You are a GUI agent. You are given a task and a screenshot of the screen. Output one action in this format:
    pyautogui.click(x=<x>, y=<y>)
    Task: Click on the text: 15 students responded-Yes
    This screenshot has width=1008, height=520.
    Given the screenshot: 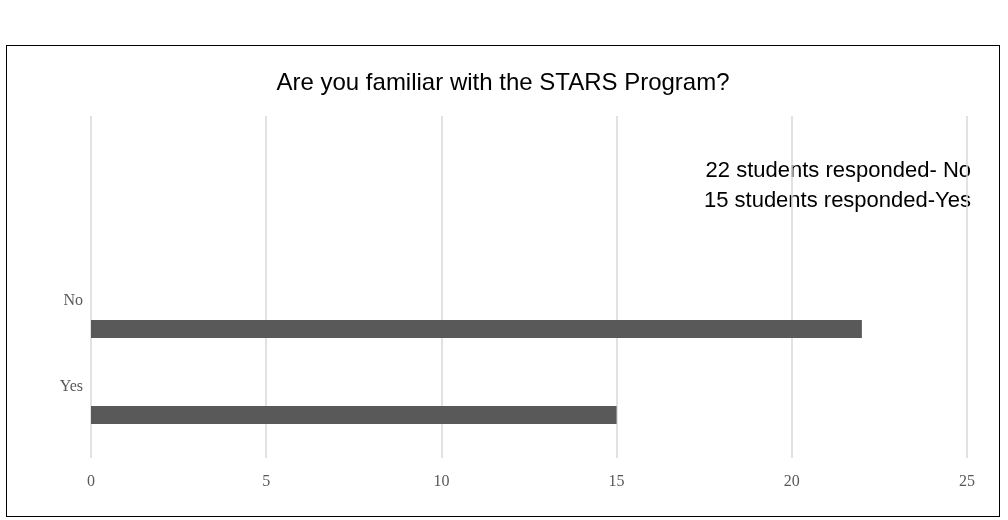 What is the action you would take?
    pyautogui.click(x=837, y=199)
    